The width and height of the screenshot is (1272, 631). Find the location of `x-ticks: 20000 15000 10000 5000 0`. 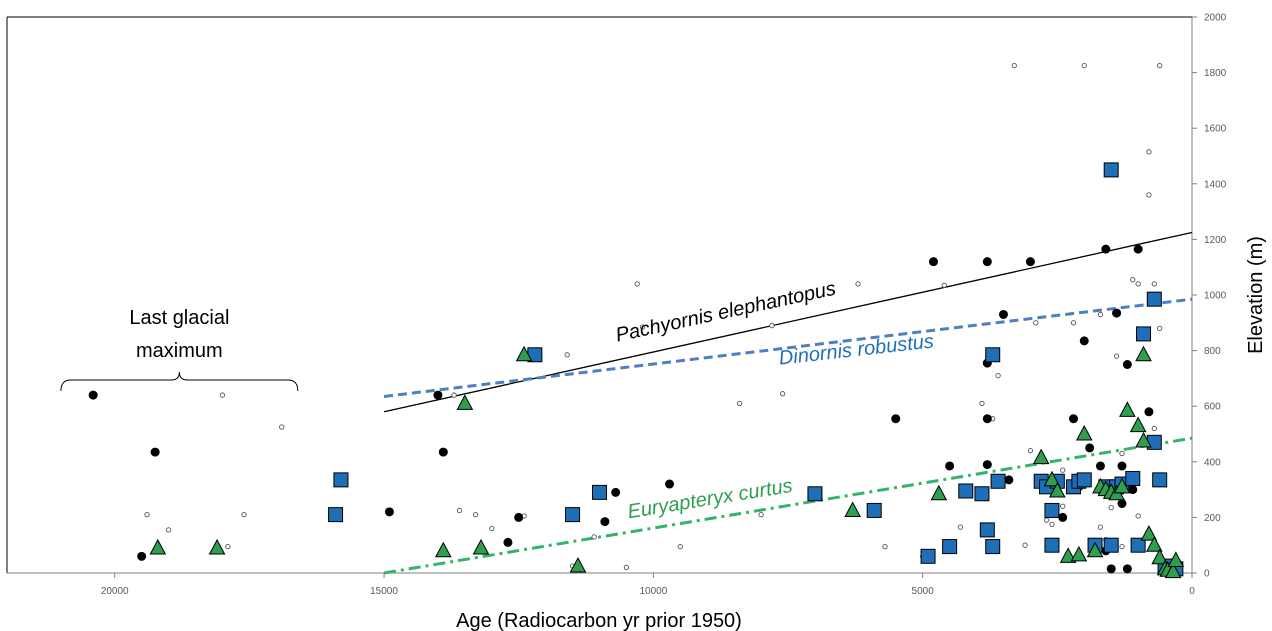

x-ticks: 20000 15000 10000 5000 0 is located at coordinates (648, 585).